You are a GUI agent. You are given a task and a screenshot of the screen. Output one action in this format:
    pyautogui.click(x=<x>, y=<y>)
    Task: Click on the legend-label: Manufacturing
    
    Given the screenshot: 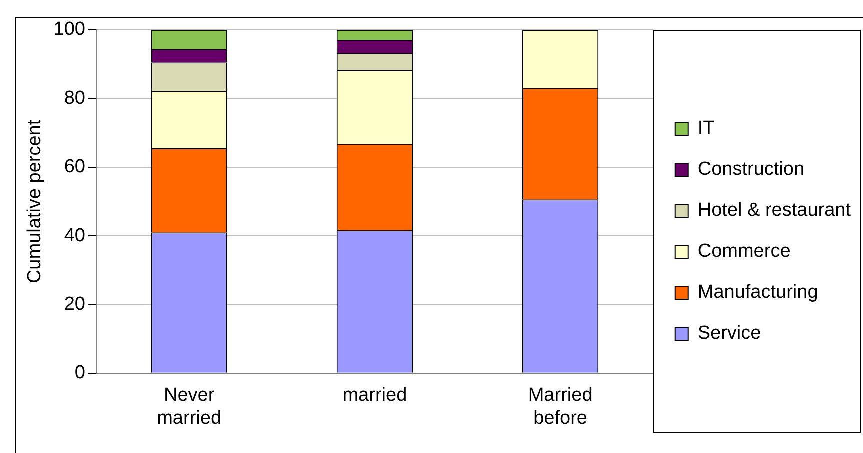 What is the action you would take?
    pyautogui.click(x=758, y=293)
    